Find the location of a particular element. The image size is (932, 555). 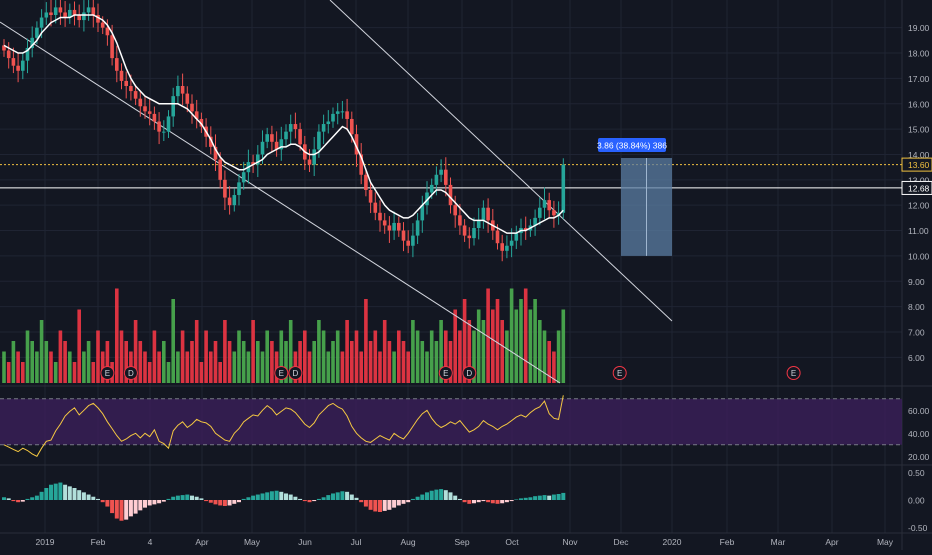

event-marker-label: E is located at coordinates (619, 373).